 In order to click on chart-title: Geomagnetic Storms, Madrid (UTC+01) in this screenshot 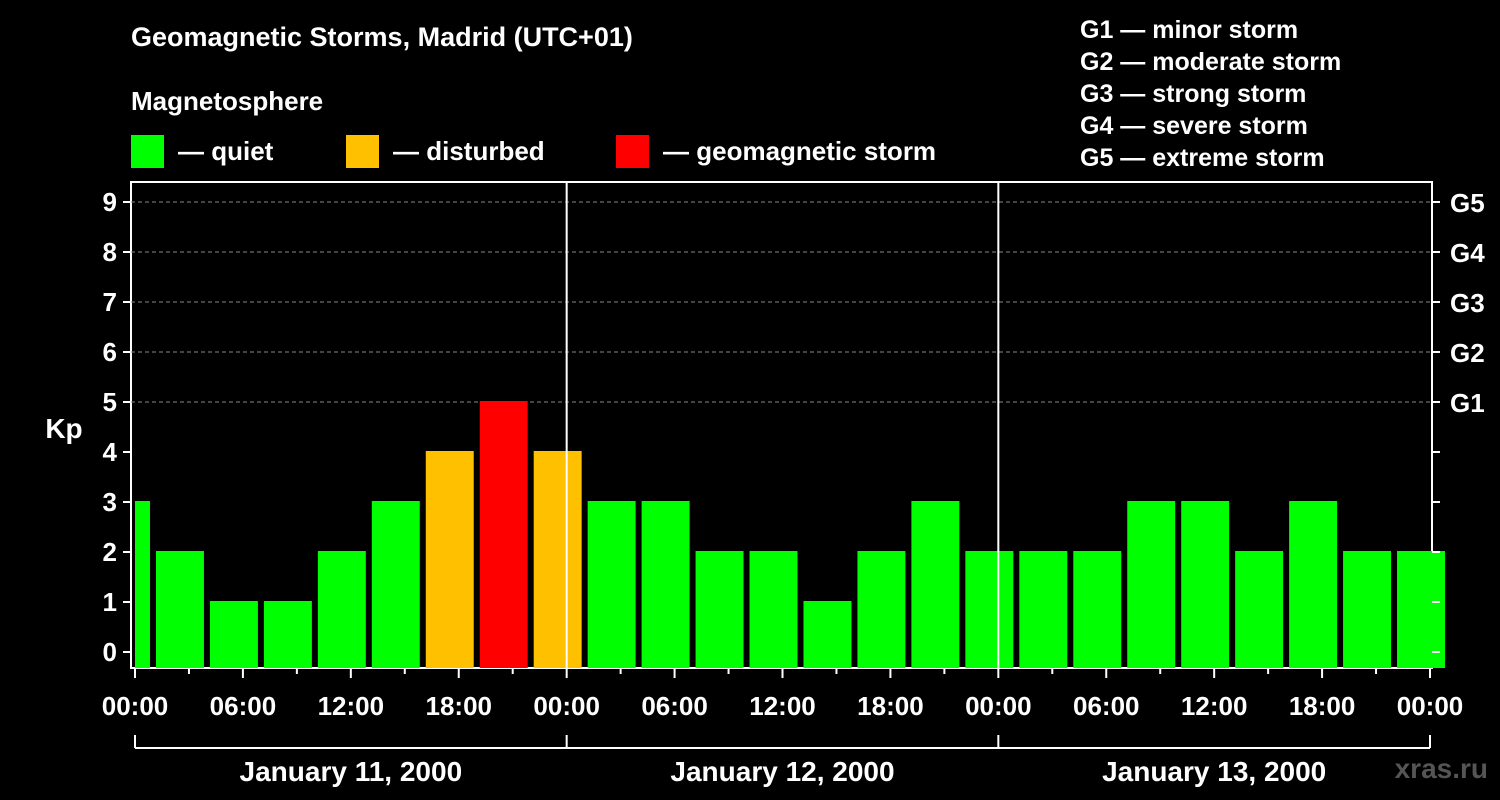, I will do `click(382, 37)`.